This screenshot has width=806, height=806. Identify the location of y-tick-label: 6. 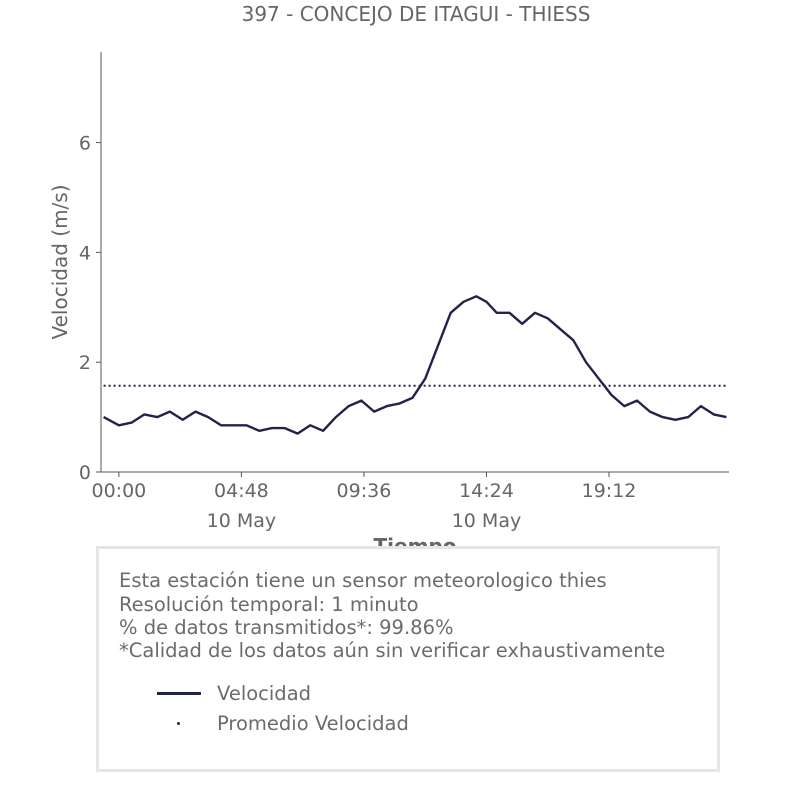
(85, 144).